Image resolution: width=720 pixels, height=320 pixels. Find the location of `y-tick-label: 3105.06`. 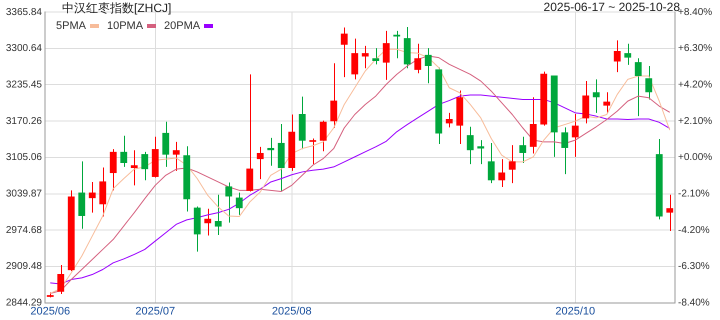

y-tick-label: 3105.06 is located at coordinates (24, 158).